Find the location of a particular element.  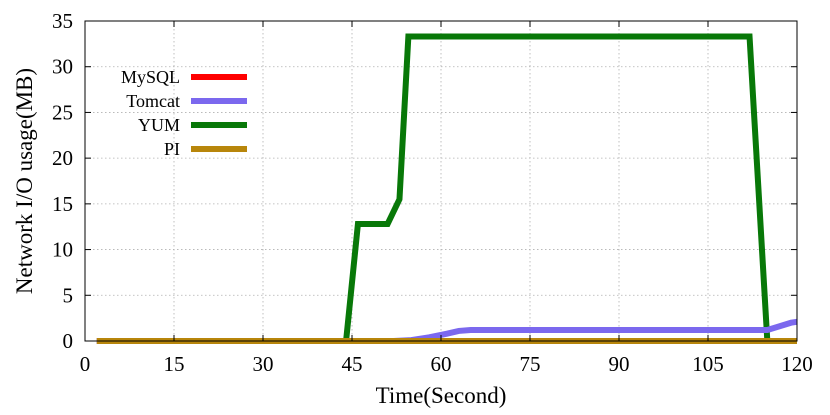

y-tick-label: 35 is located at coordinates (62, 21).